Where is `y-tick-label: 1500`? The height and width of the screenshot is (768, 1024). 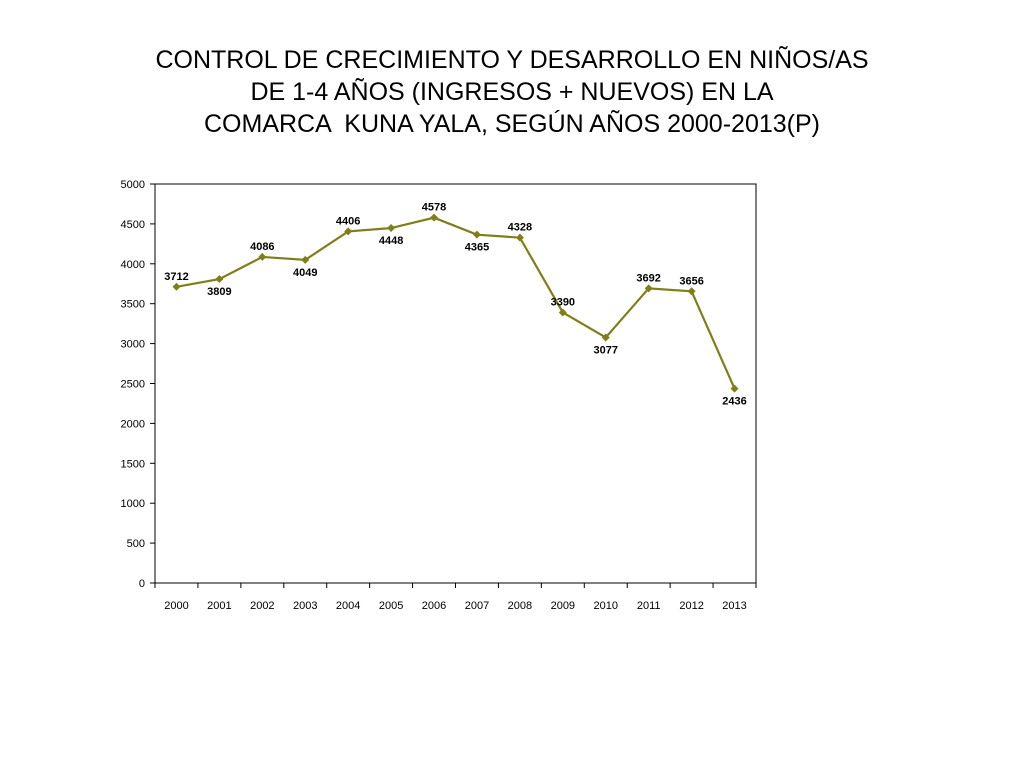 y-tick-label: 1500 is located at coordinates (133, 464).